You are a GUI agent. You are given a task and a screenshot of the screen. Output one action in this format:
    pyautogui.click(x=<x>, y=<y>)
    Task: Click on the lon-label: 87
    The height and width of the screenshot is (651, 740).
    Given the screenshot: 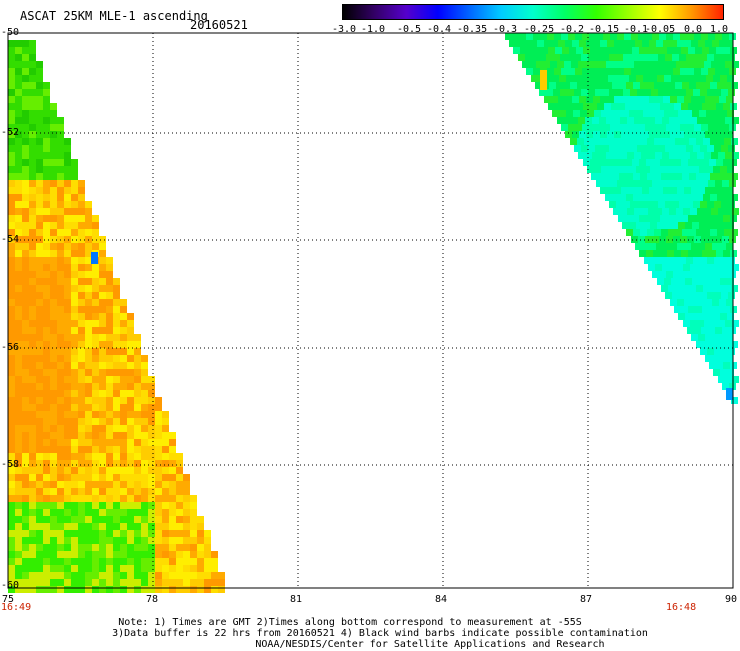 What is the action you would take?
    pyautogui.click(x=586, y=599)
    